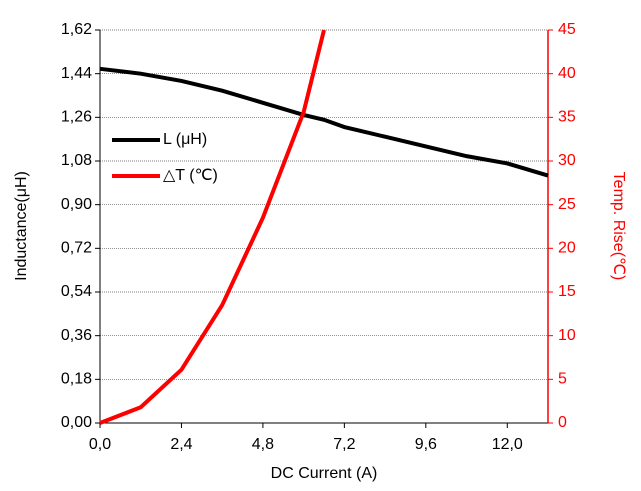  Describe the element at coordinates (181, 444) in the screenshot. I see `x-tick-label: 2,4` at that location.